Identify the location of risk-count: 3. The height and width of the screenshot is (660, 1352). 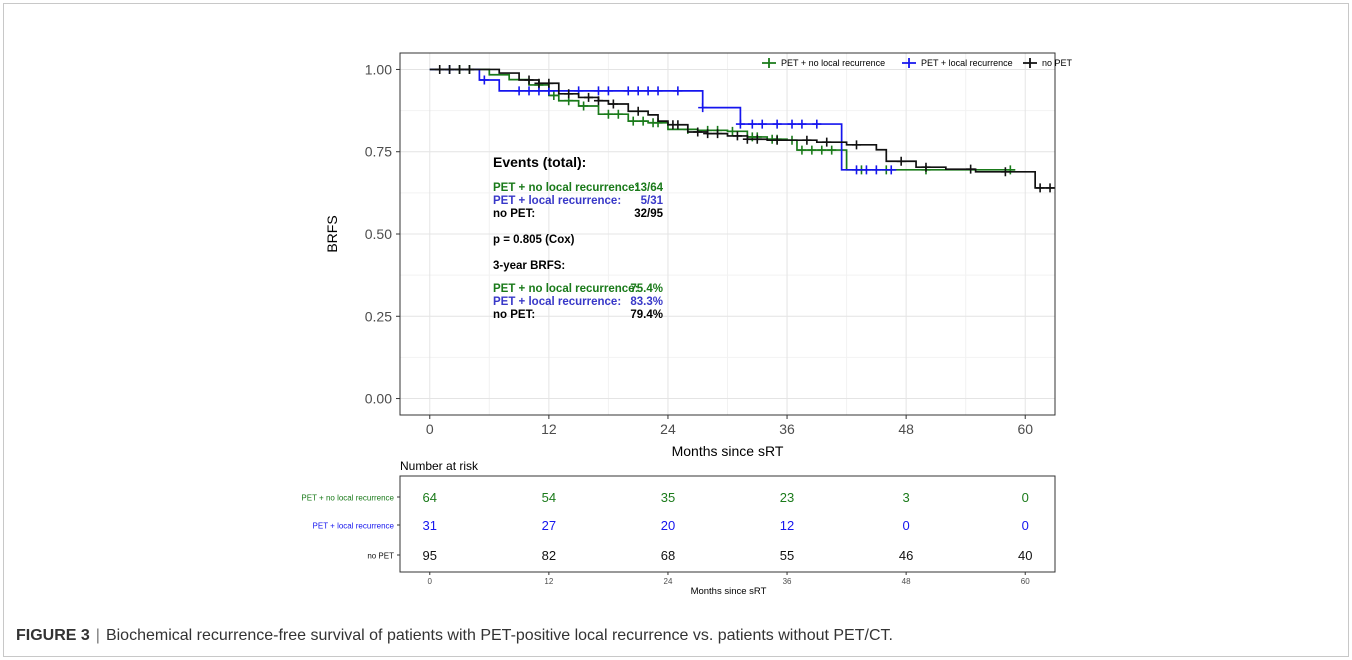
(906, 497).